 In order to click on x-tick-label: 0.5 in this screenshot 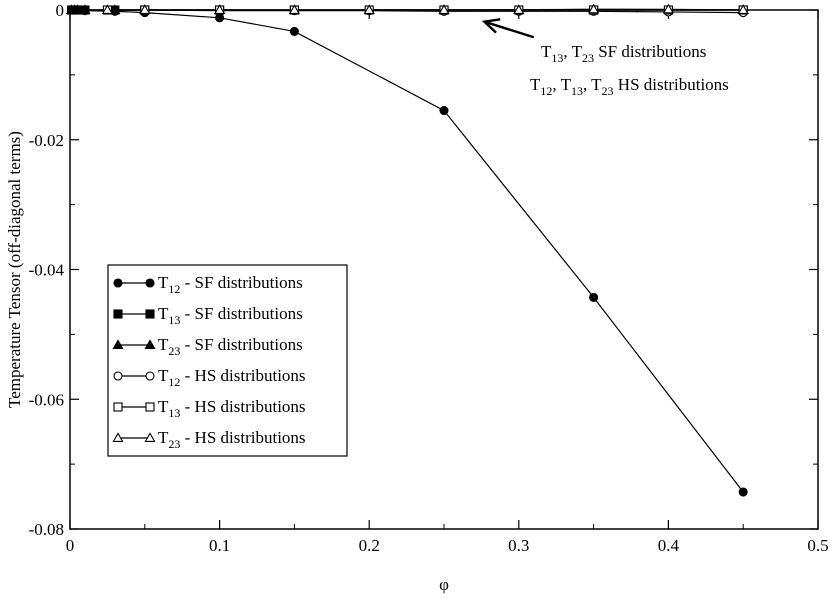, I will do `click(817, 545)`.